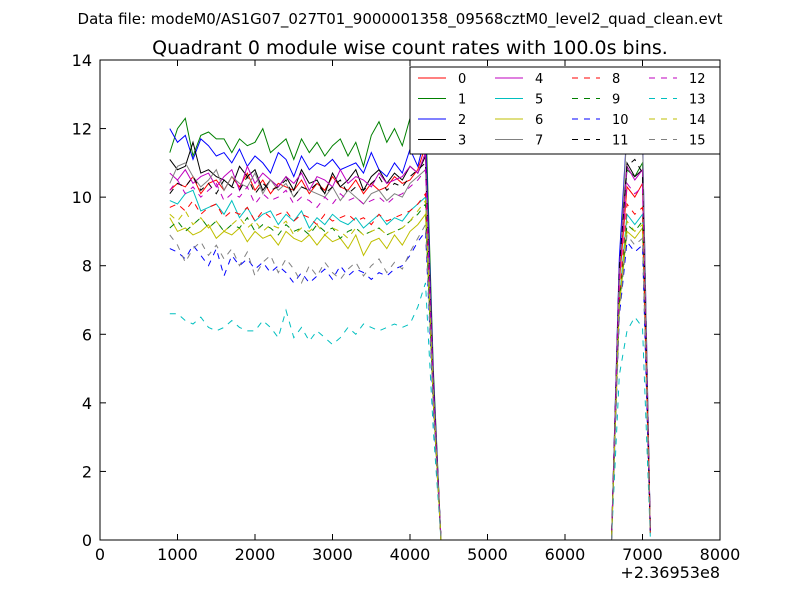  I want to click on legend-item-6: 6, so click(519, 120).